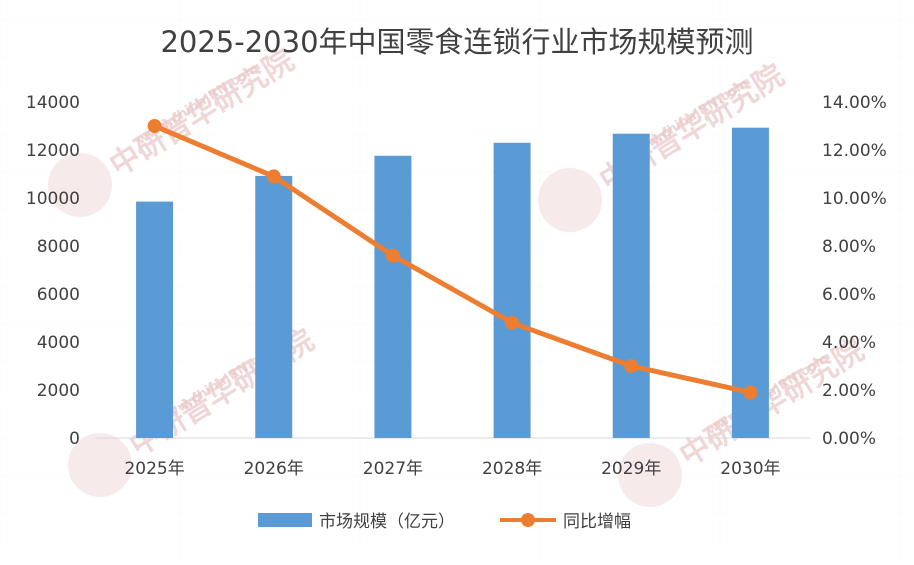 The width and height of the screenshot is (914, 565). Describe the element at coordinates (849, 295) in the screenshot. I see `right-tick-label: 6.00%` at that location.